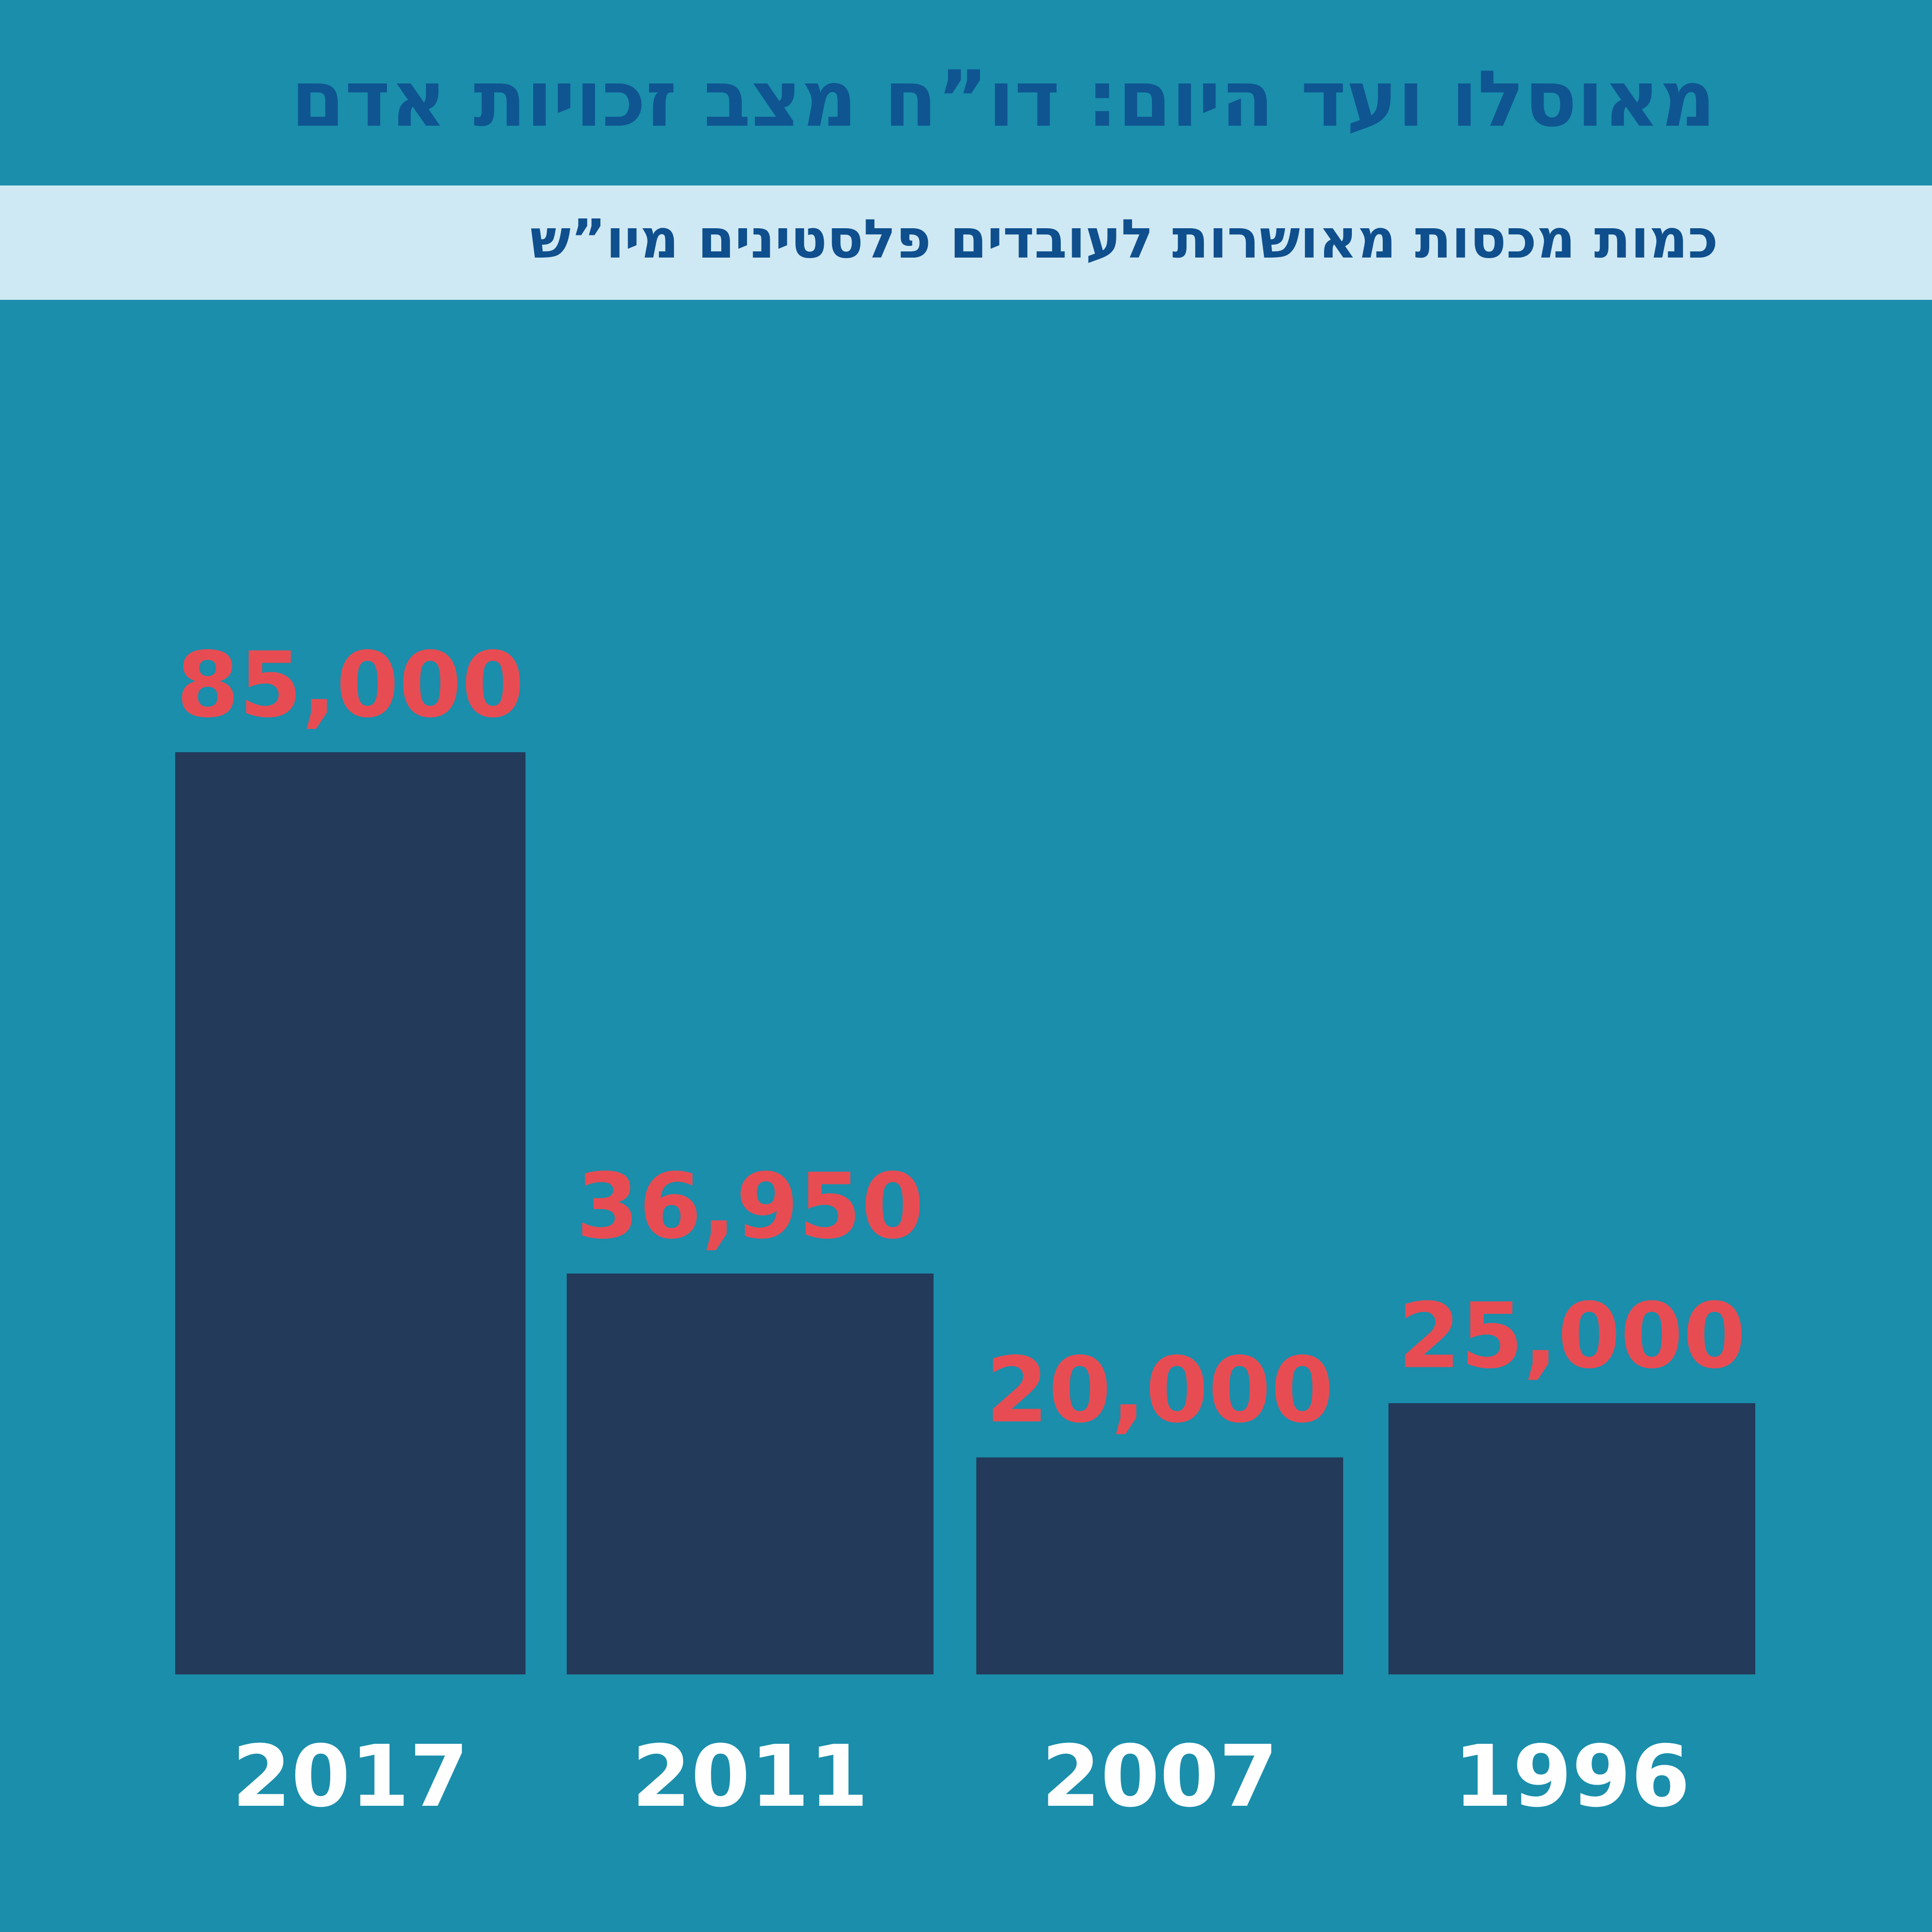 This screenshot has height=1932, width=1932. What do you see at coordinates (350, 685) in the screenshot?
I see `value-label-2017: 85,000` at bounding box center [350, 685].